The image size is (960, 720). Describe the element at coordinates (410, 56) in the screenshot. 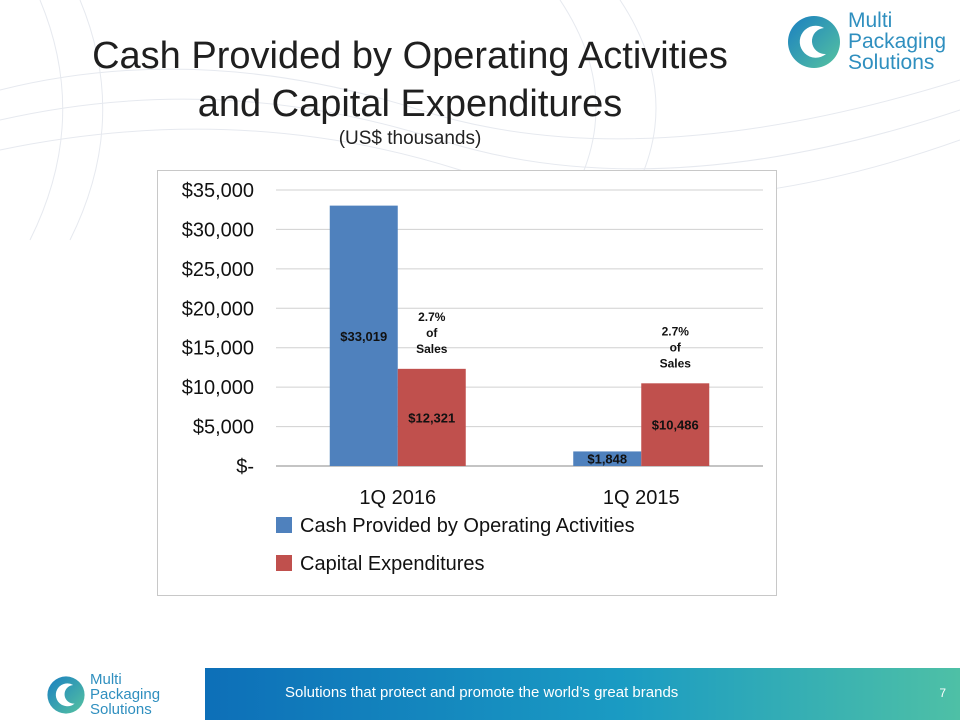

I see `slide-title-line1: Cash Provided by Operating Activities` at that location.